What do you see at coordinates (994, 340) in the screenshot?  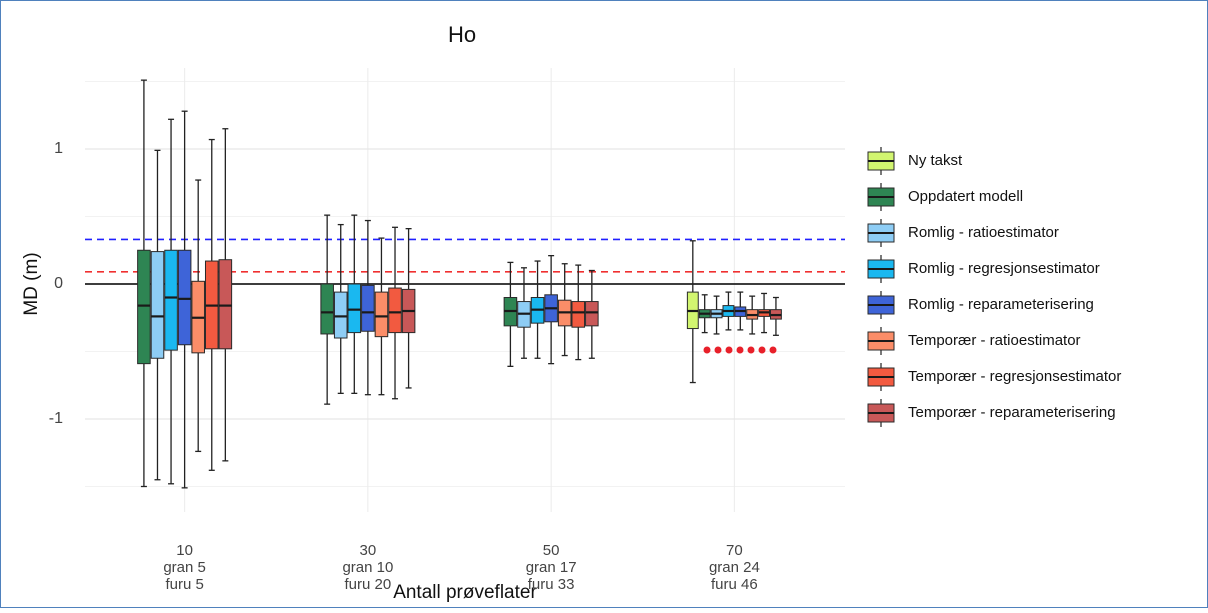 I see `legend-label: Temporær - ratioestimator` at bounding box center [994, 340].